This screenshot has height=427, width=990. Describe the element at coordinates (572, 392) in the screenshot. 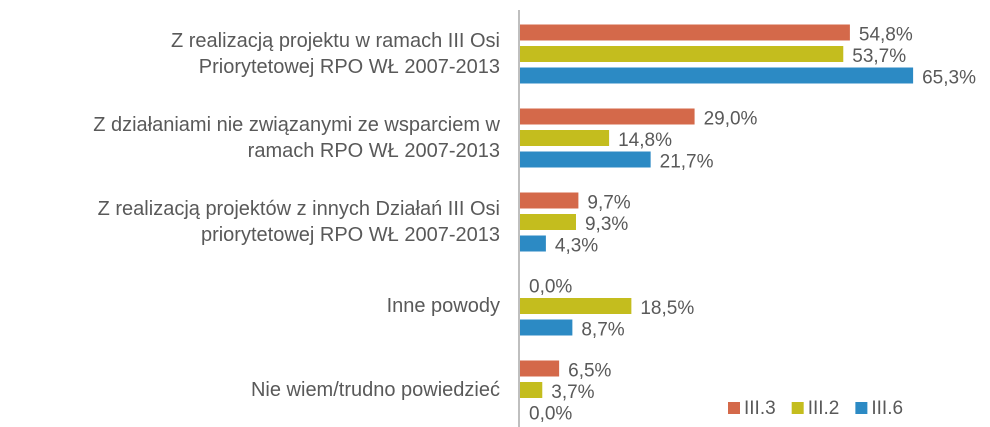

I see `value-label: 3,7%` at that location.